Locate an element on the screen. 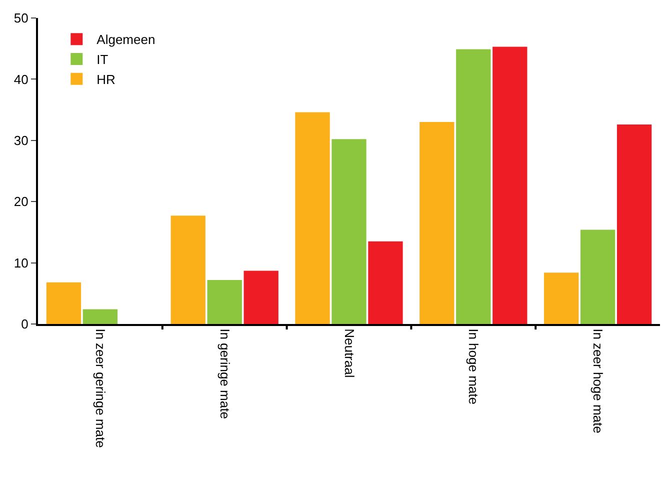 This screenshot has width=665, height=486. x-tick-label: In hoge mate is located at coordinates (474, 366).